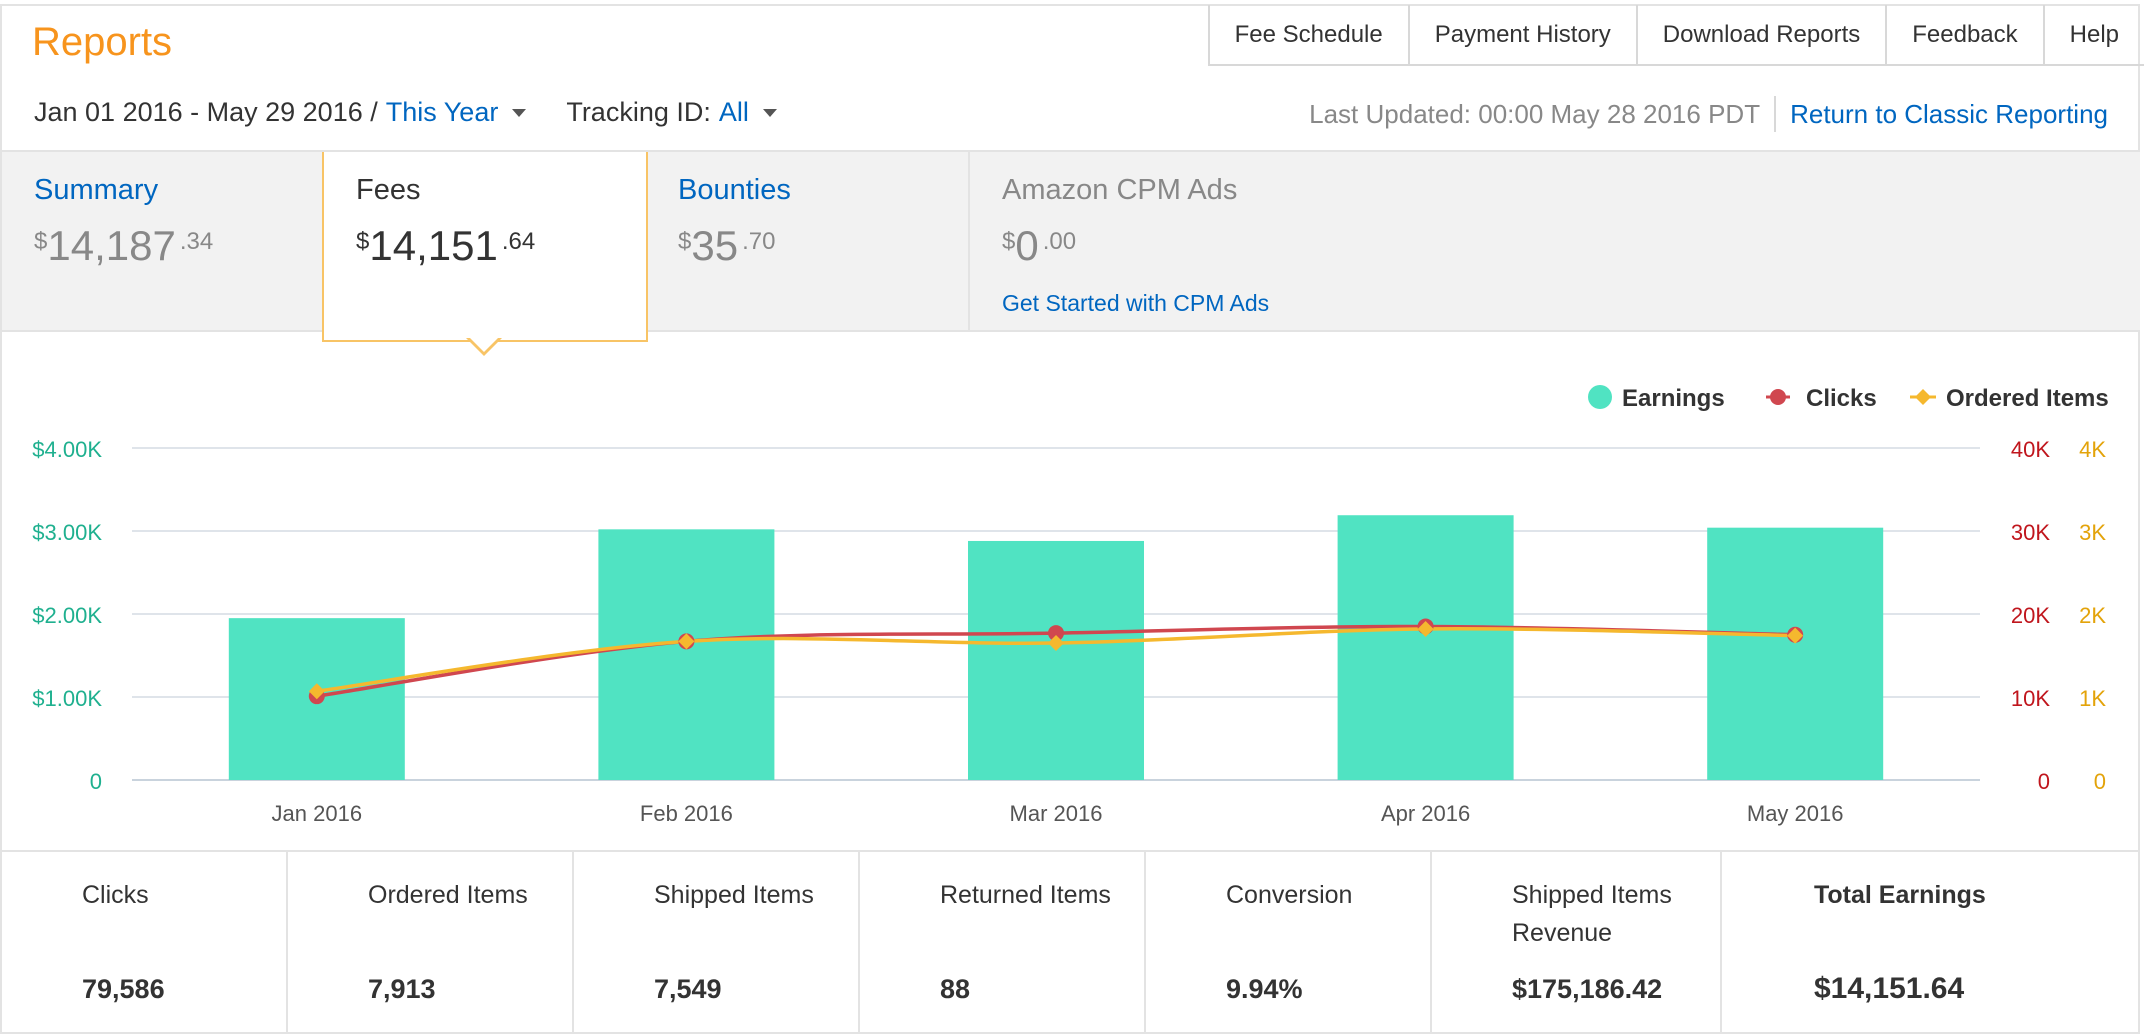  I want to click on tab-fees: Fees $14,151.64, so click(485, 247).